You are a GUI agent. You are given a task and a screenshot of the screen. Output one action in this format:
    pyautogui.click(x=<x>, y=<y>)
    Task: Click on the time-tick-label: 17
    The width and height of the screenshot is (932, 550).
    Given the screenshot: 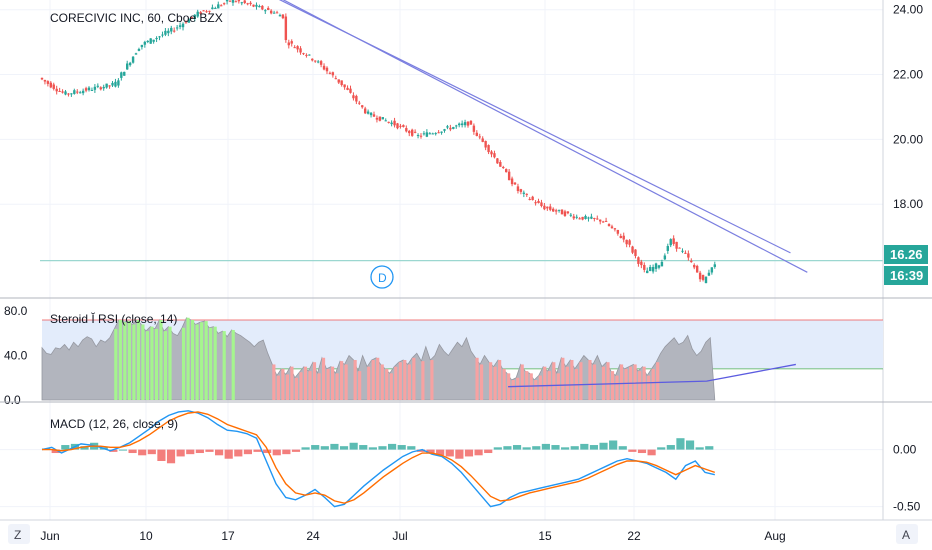 What is the action you would take?
    pyautogui.click(x=228, y=536)
    